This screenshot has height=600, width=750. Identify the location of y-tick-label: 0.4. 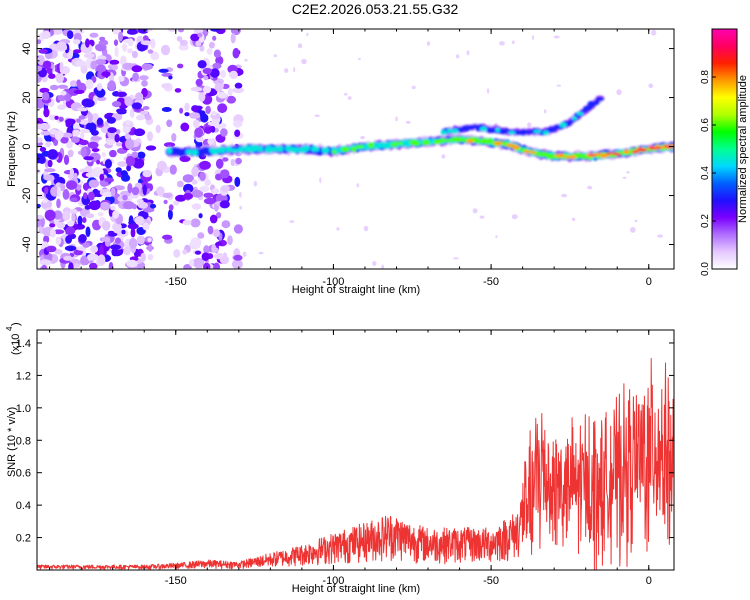
(23, 506).